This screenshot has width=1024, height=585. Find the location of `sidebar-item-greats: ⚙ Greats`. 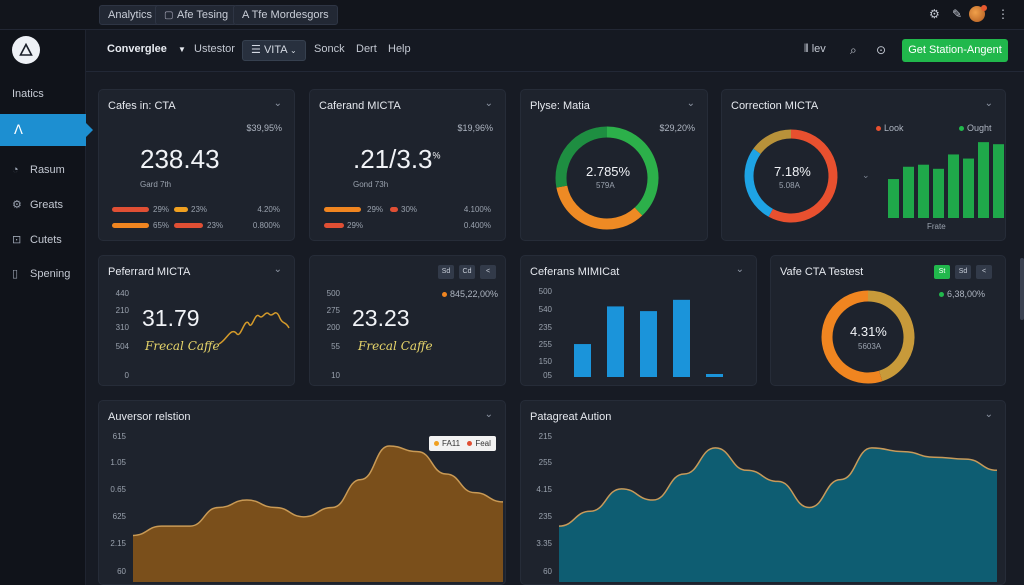

sidebar-item-greats: ⚙ Greats is located at coordinates (38, 205).